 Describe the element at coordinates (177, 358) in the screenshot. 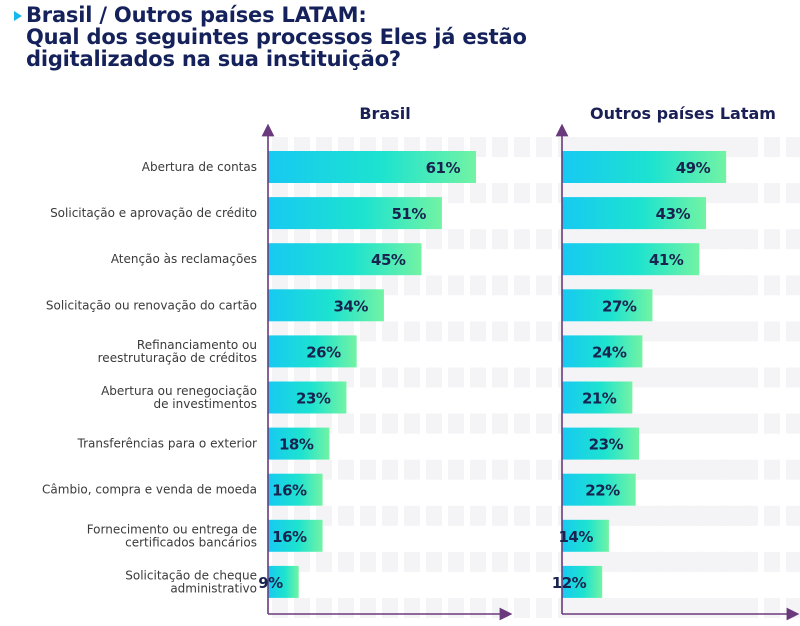

I see `category-label: reestruturação de créditos` at that location.